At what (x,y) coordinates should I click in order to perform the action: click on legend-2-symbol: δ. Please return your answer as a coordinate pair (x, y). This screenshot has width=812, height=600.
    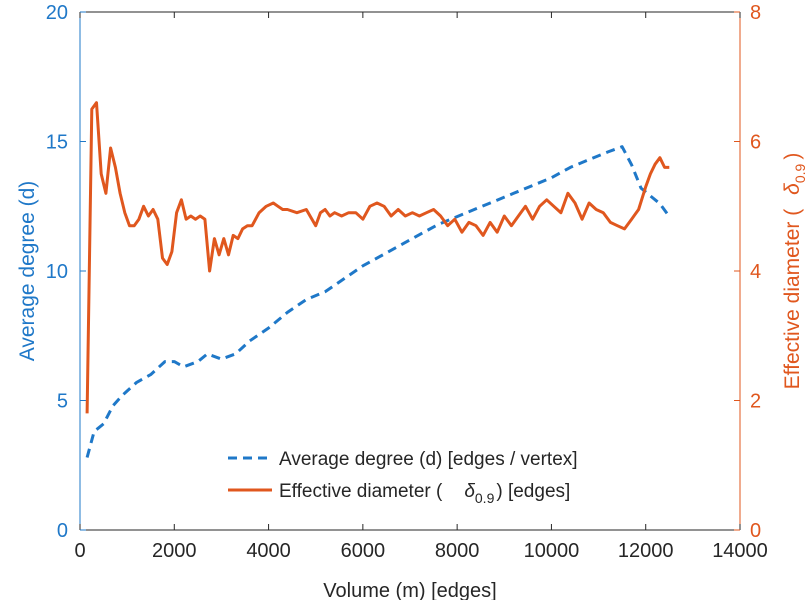
    Looking at the image, I should click on (469, 491).